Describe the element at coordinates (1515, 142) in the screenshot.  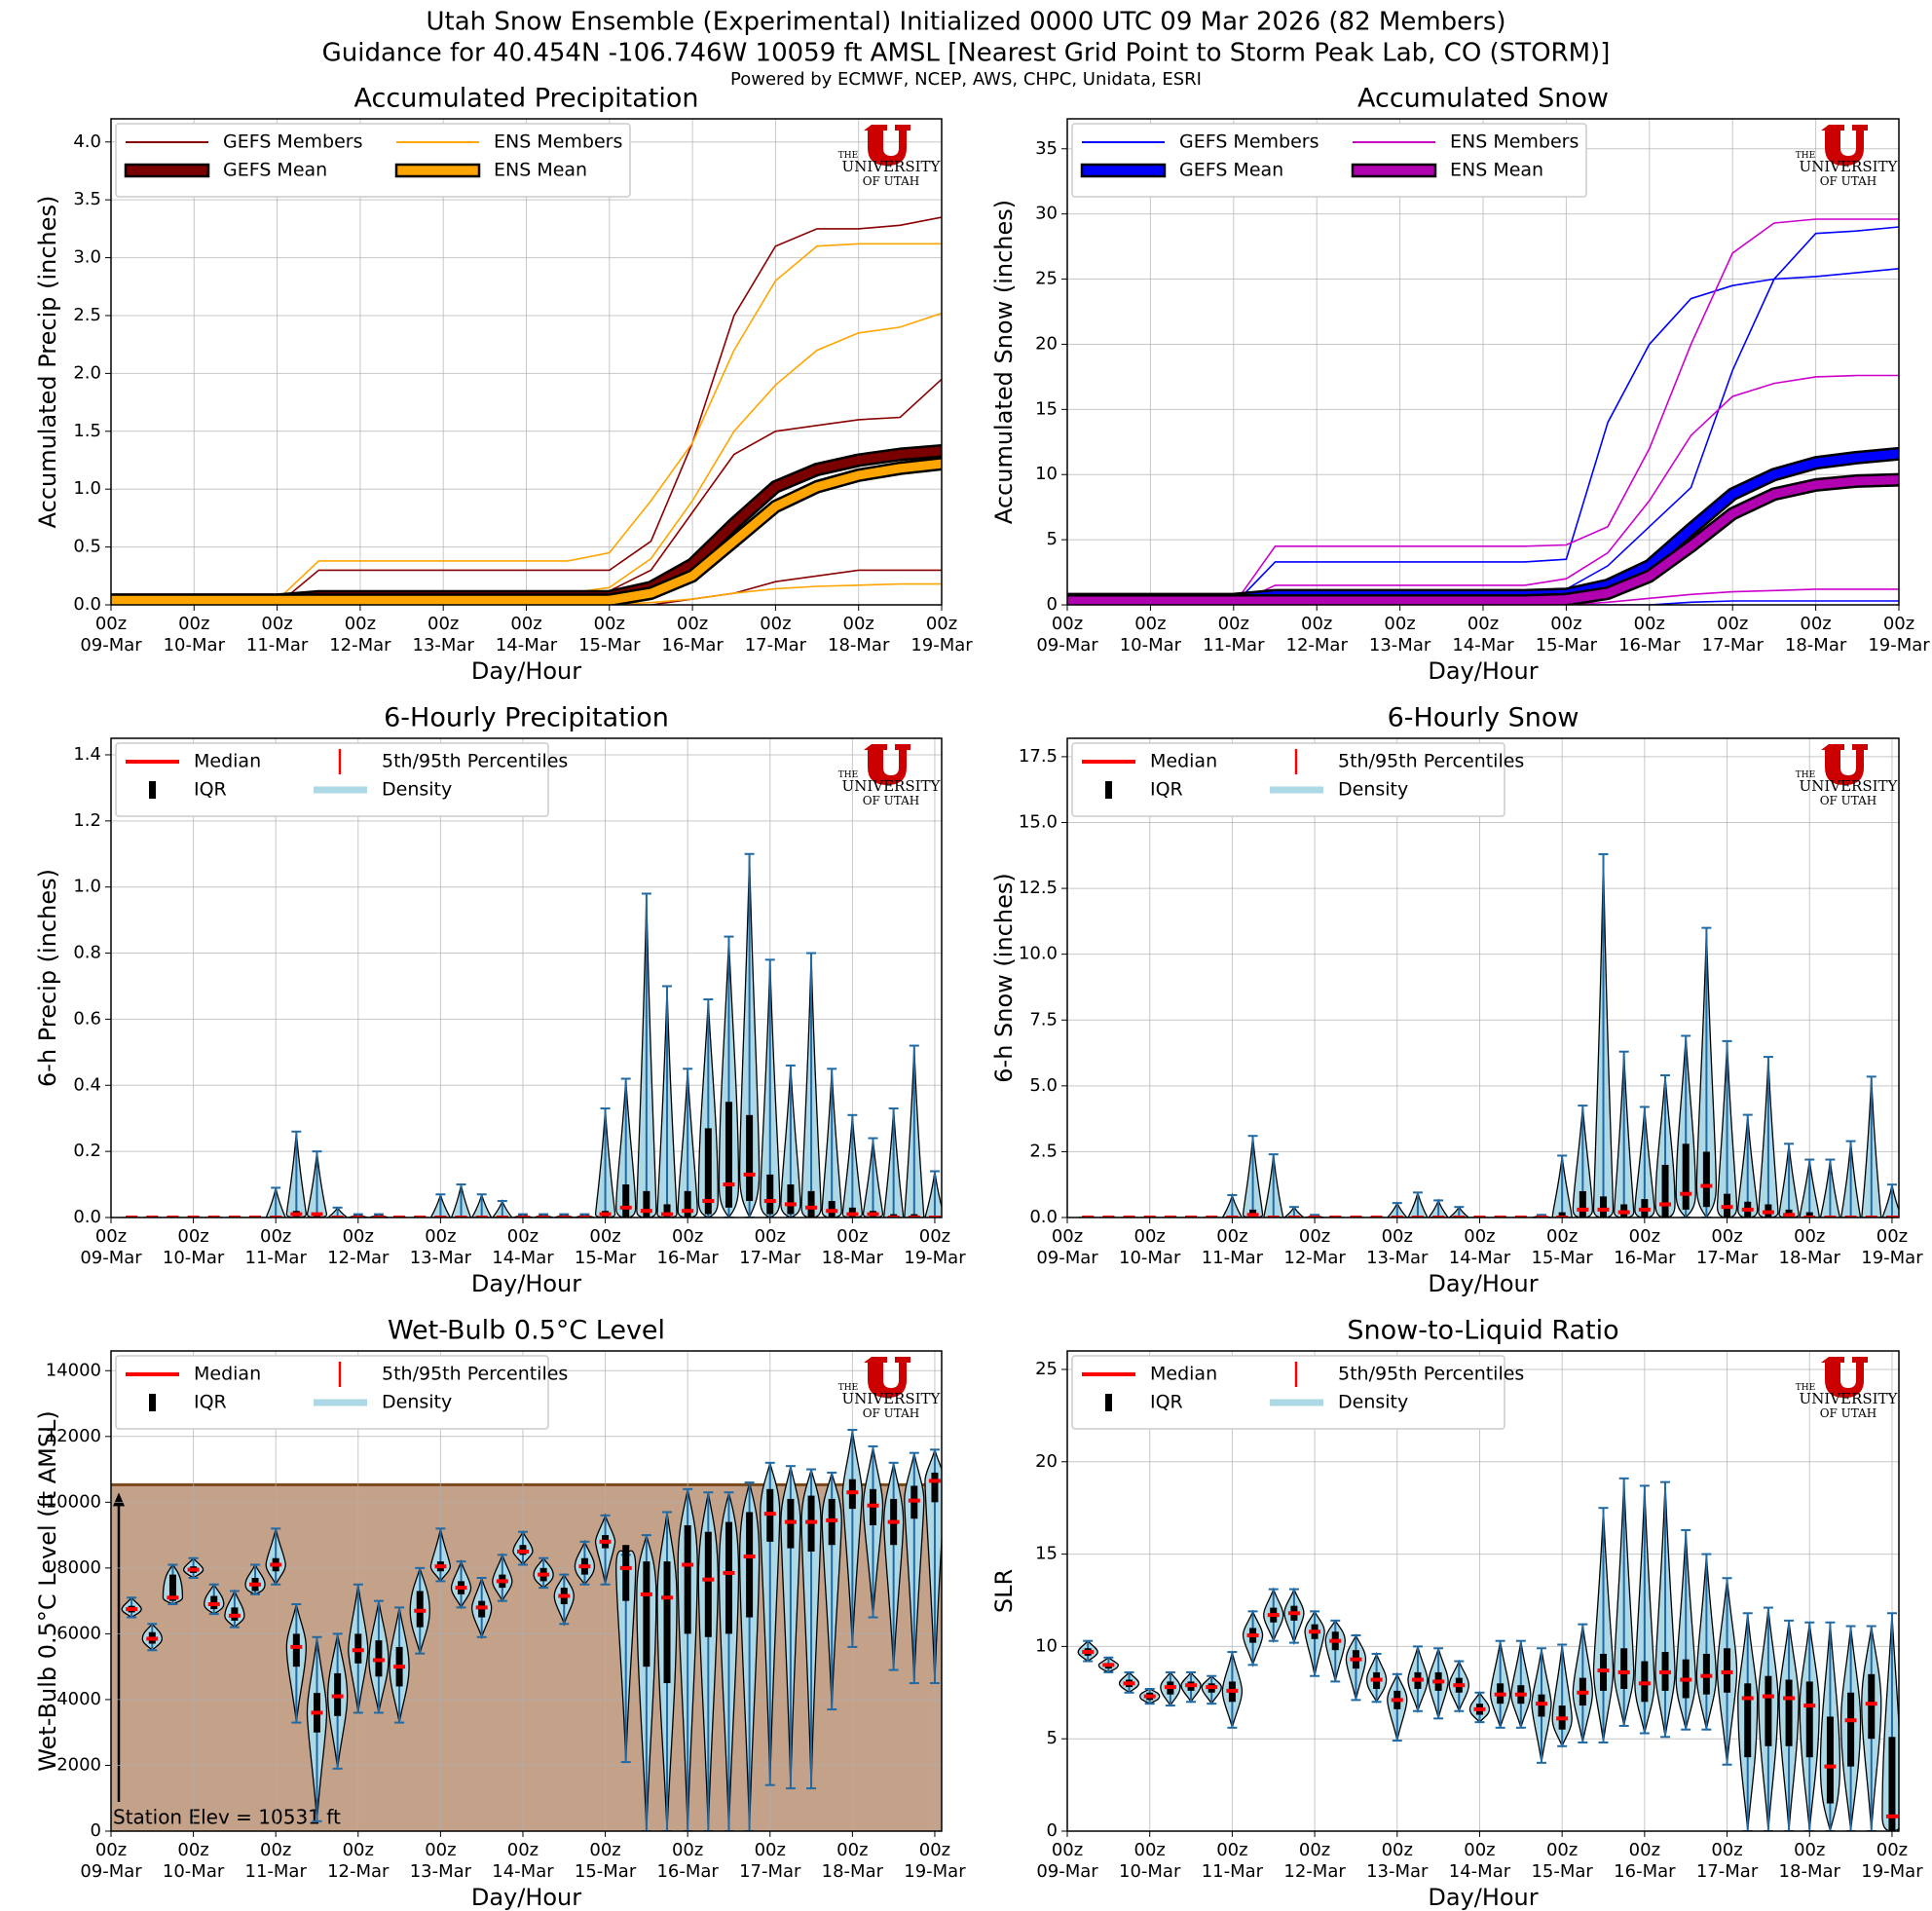
I see `legend-label: ENS Members` at that location.